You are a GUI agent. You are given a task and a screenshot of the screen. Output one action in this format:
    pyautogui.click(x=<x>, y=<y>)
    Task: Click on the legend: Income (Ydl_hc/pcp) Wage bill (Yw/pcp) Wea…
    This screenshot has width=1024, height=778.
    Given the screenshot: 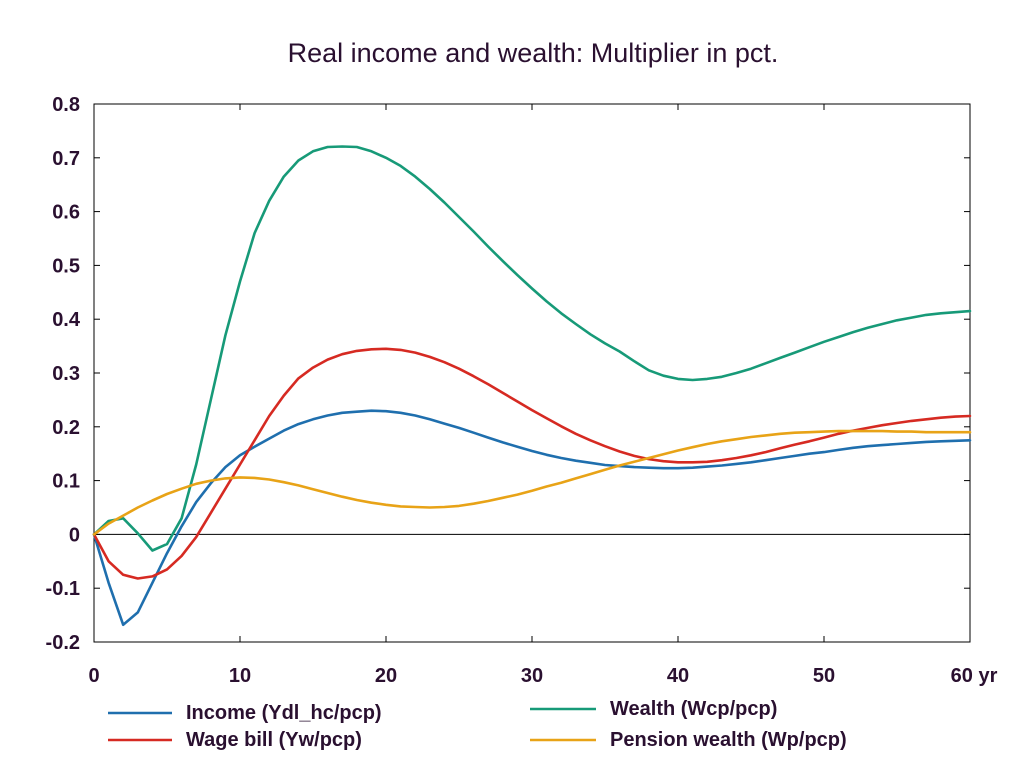 What is the action you would take?
    pyautogui.click(x=477, y=724)
    